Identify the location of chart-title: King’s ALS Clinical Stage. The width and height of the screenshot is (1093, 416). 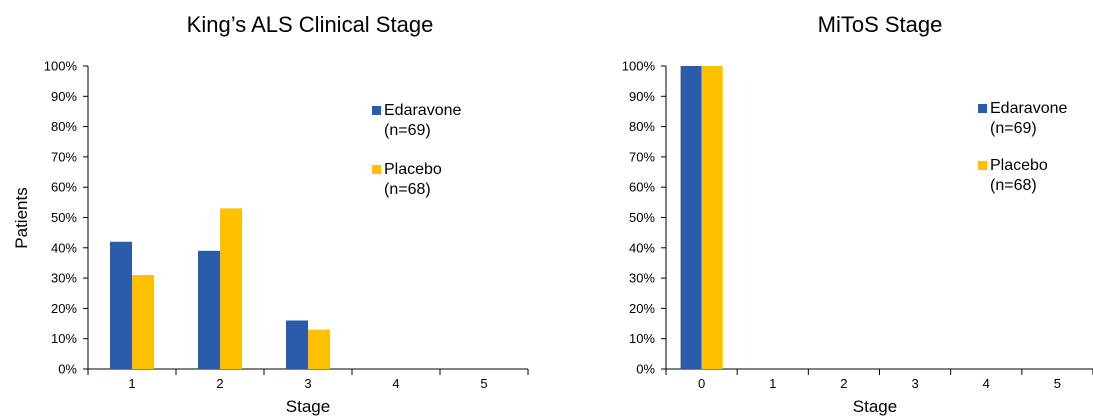
(310, 24).